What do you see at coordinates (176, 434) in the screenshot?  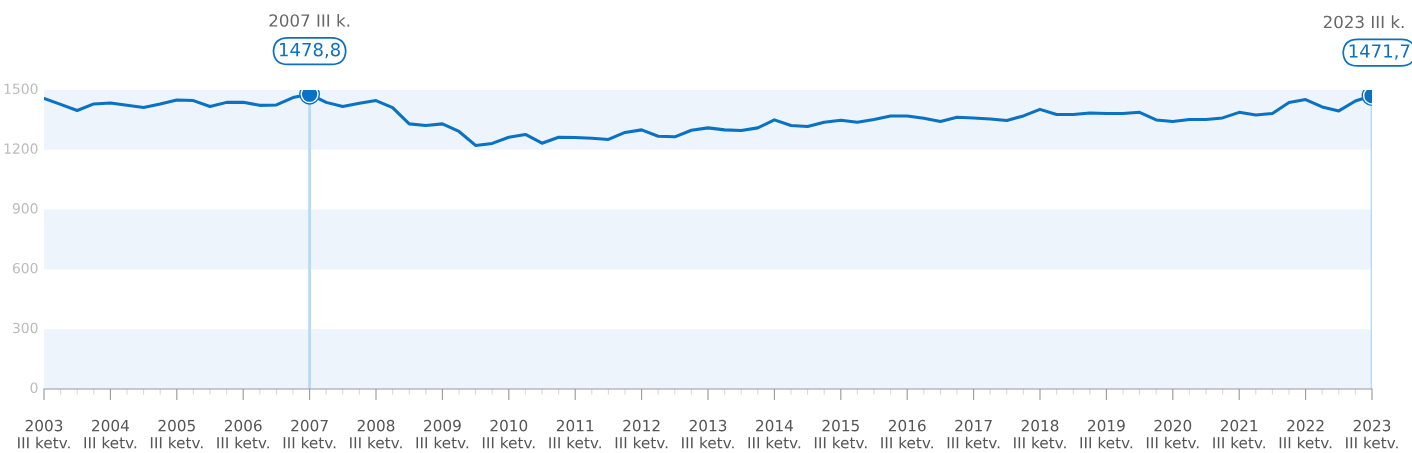 I see `x-tick-label: 2005 III ketv.` at bounding box center [176, 434].